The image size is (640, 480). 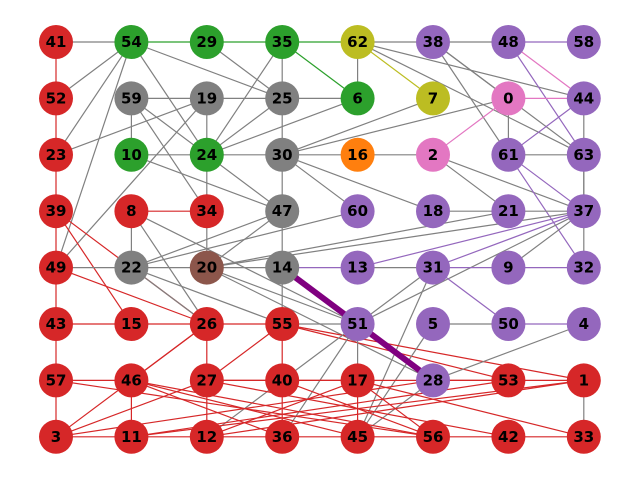 I want to click on node-label: 43, so click(x=56, y=324).